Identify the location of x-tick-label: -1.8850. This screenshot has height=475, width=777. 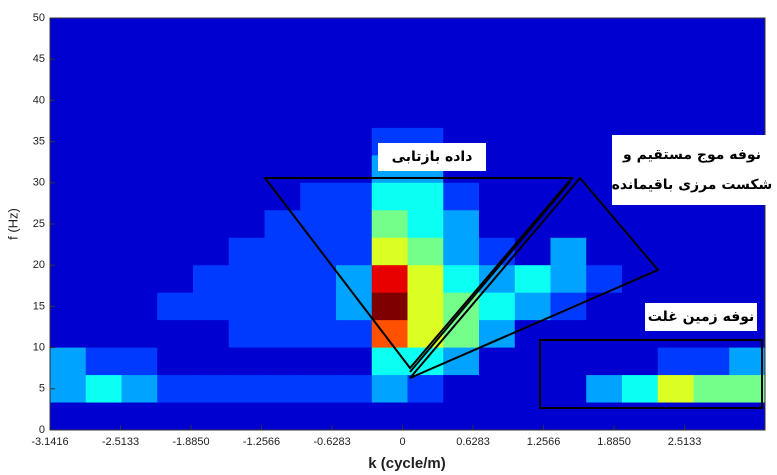
(190, 442).